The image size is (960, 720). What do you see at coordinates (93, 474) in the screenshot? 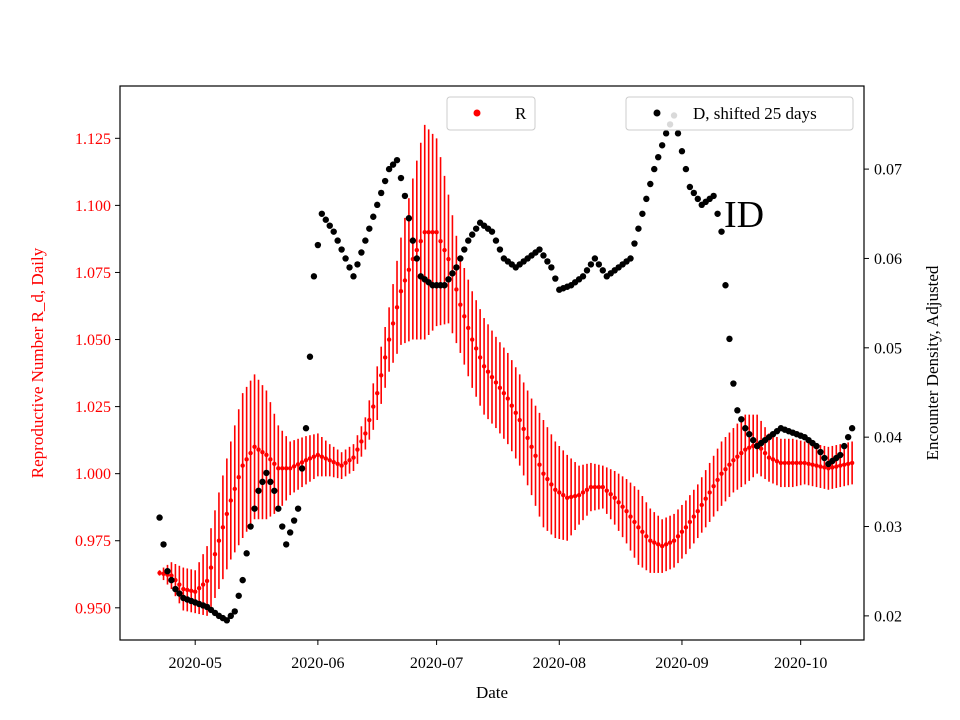
I see `y-left-tick-label: 1.000` at bounding box center [93, 474].